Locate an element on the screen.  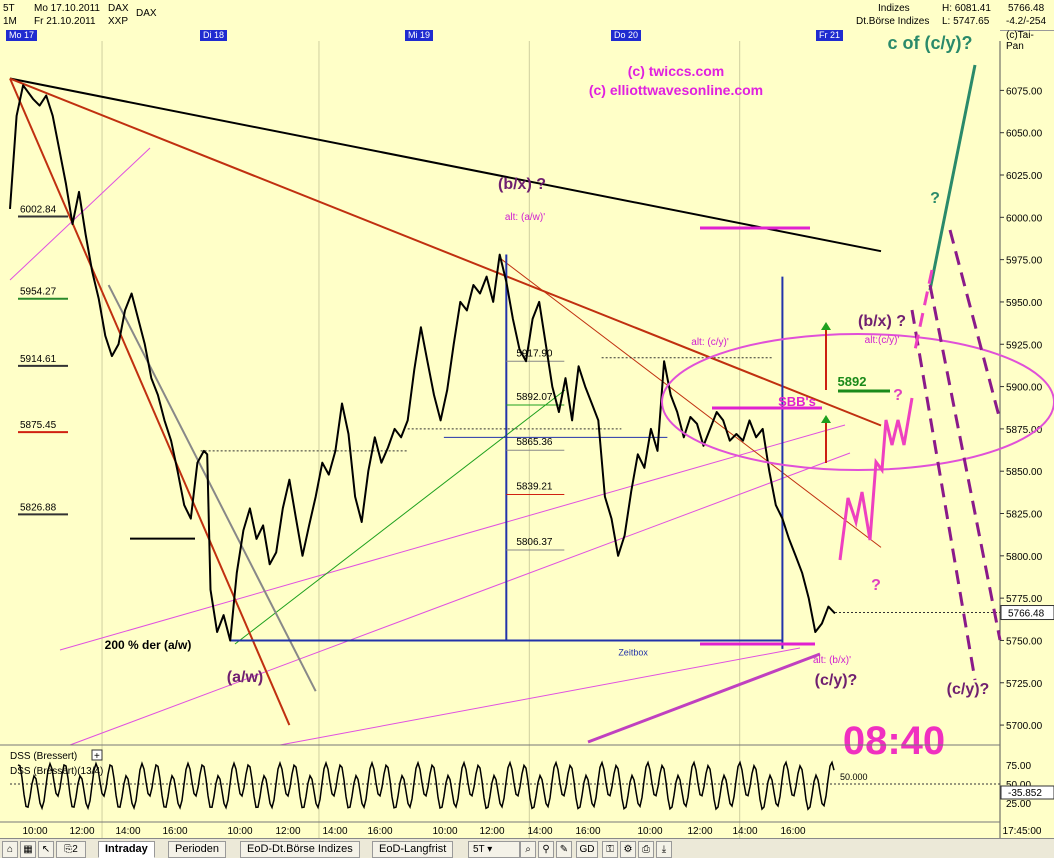
level-label: 6002.84 is located at coordinates (38, 210).